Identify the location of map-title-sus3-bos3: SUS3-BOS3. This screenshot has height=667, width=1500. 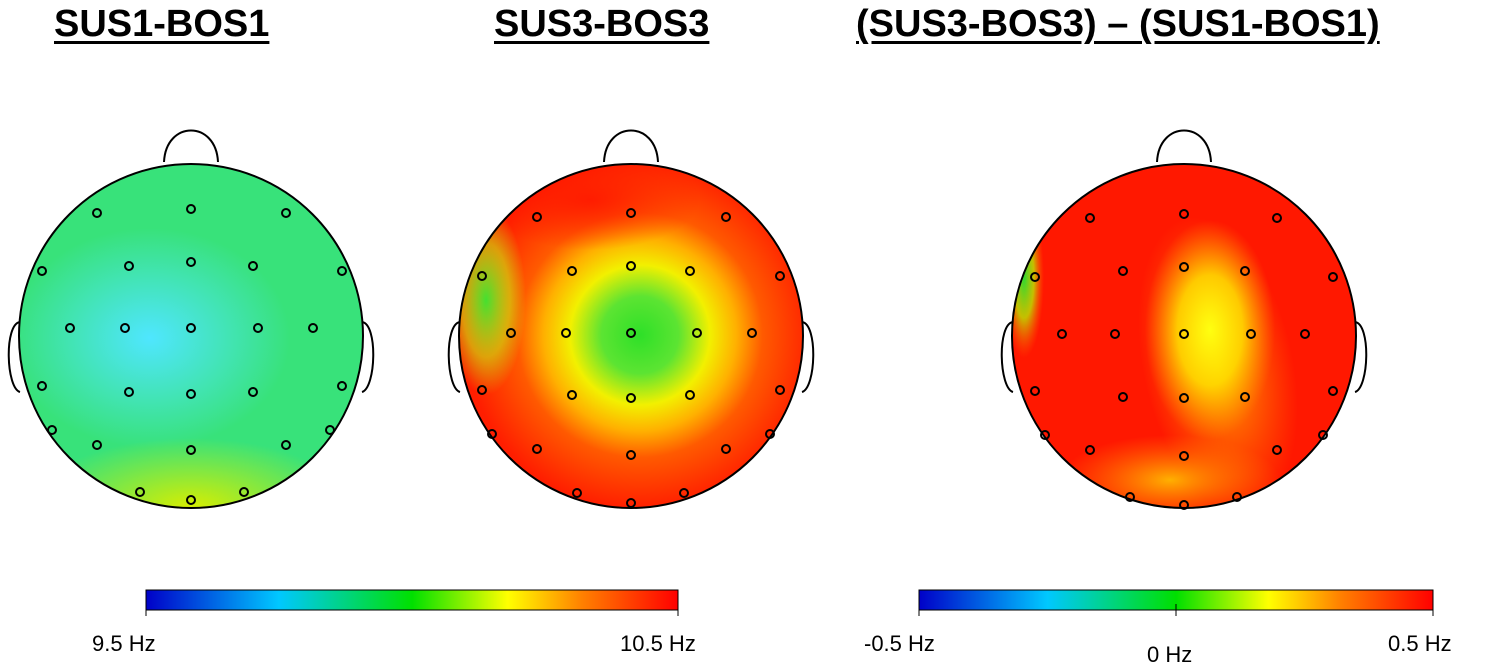
(602, 24).